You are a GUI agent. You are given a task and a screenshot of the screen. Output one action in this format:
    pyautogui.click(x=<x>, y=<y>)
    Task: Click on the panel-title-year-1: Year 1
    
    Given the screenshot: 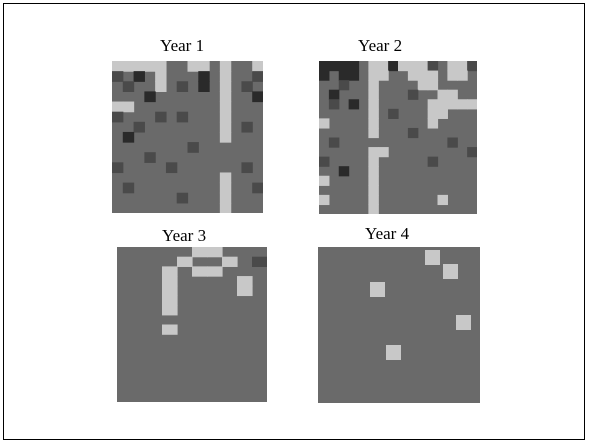 What is the action you would take?
    pyautogui.click(x=182, y=45)
    